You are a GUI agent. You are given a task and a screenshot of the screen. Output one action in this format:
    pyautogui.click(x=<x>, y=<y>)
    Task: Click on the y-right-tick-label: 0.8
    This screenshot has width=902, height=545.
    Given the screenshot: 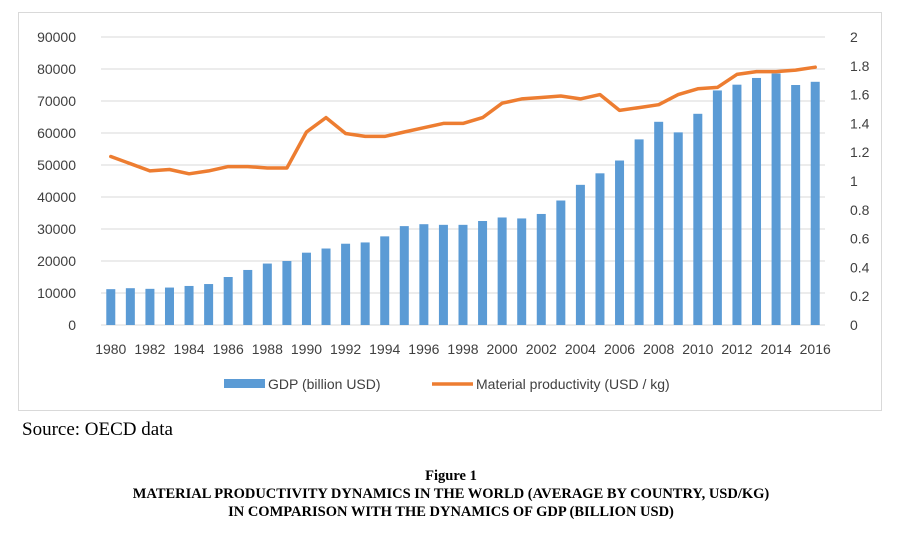 What is the action you would take?
    pyautogui.click(x=860, y=210)
    